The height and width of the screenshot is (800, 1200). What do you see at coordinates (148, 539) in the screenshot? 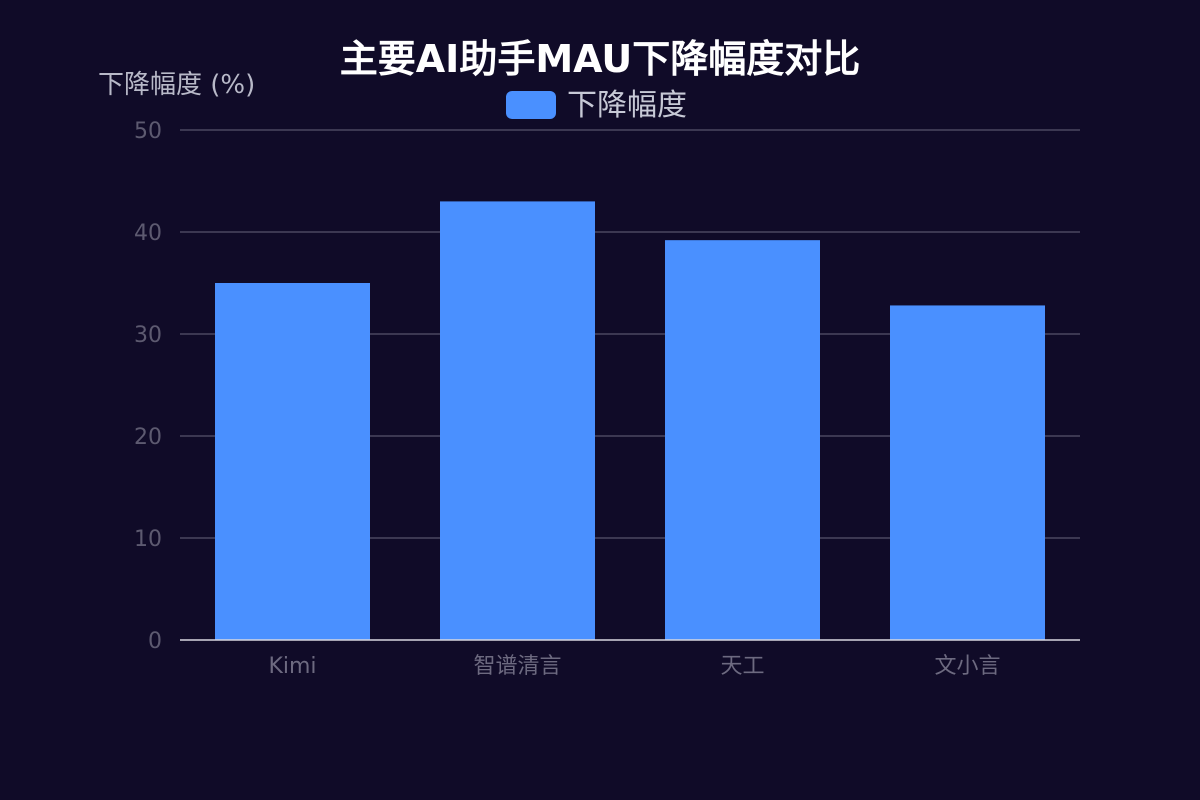
I see `y-tick-label: 10` at bounding box center [148, 539].